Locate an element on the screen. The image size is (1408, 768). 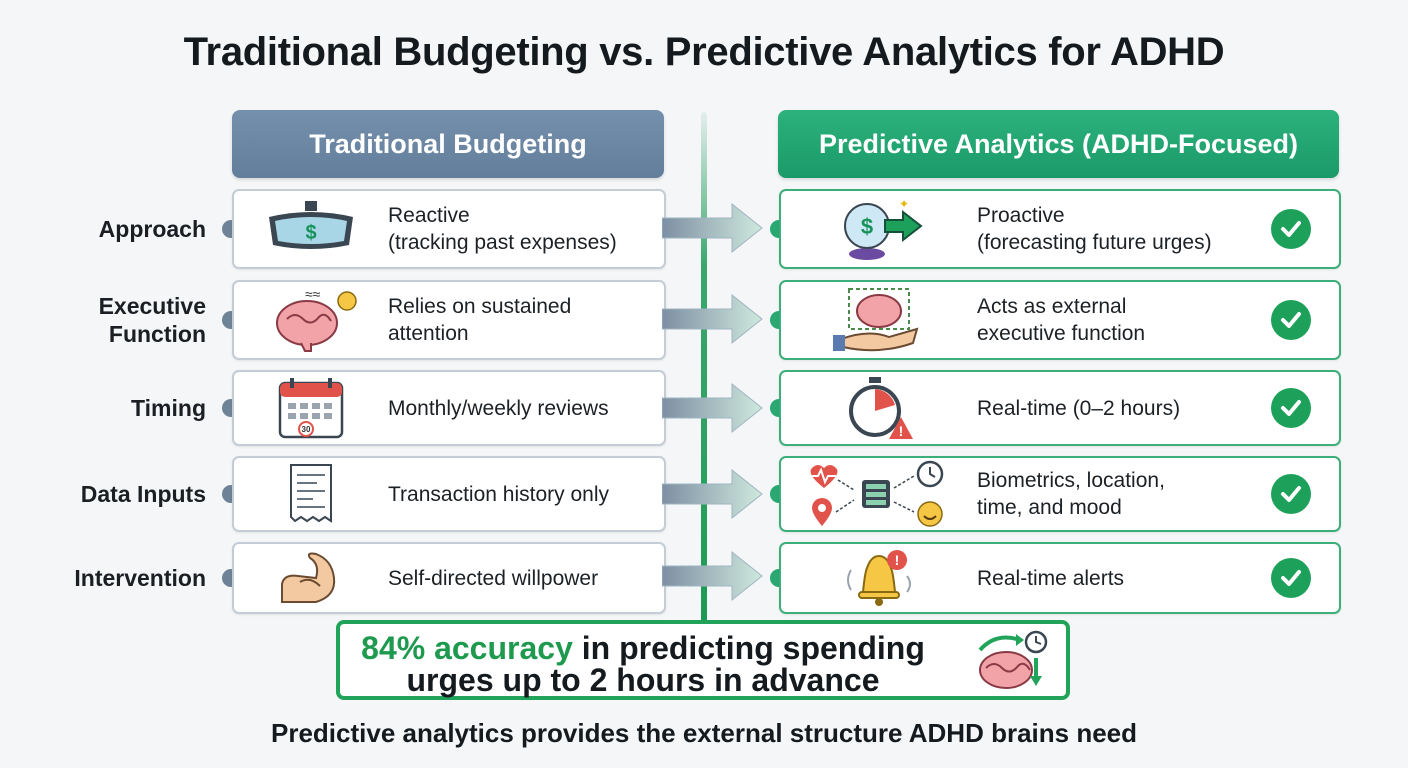
card-line: Acts as external is located at coordinates (1052, 306).